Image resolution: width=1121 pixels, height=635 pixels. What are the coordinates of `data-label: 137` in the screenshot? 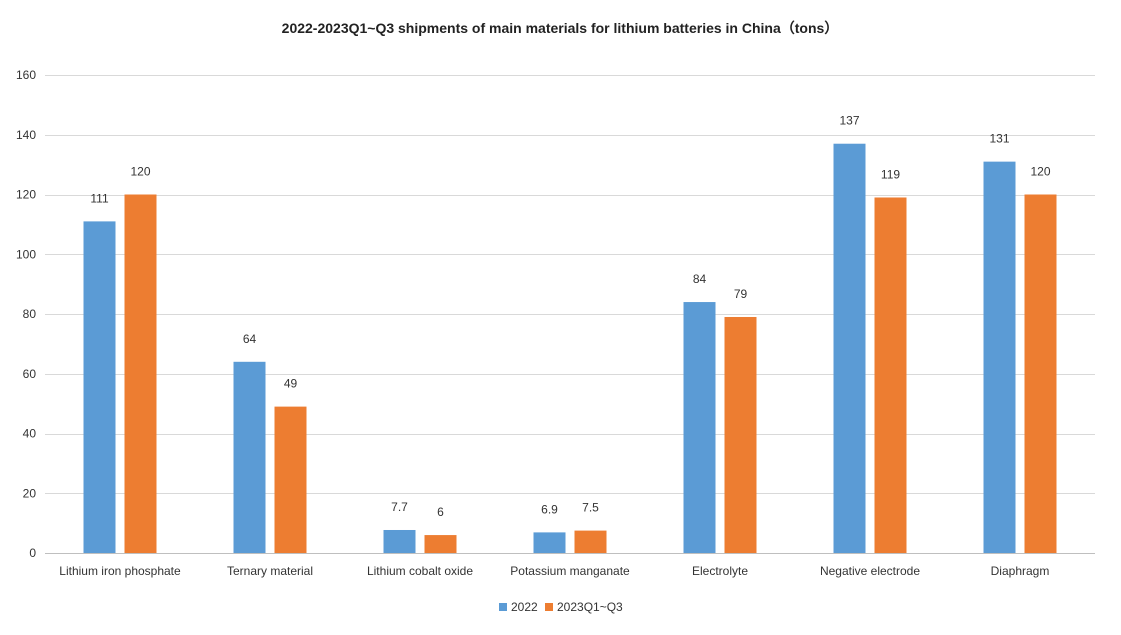 It's located at (849, 121).